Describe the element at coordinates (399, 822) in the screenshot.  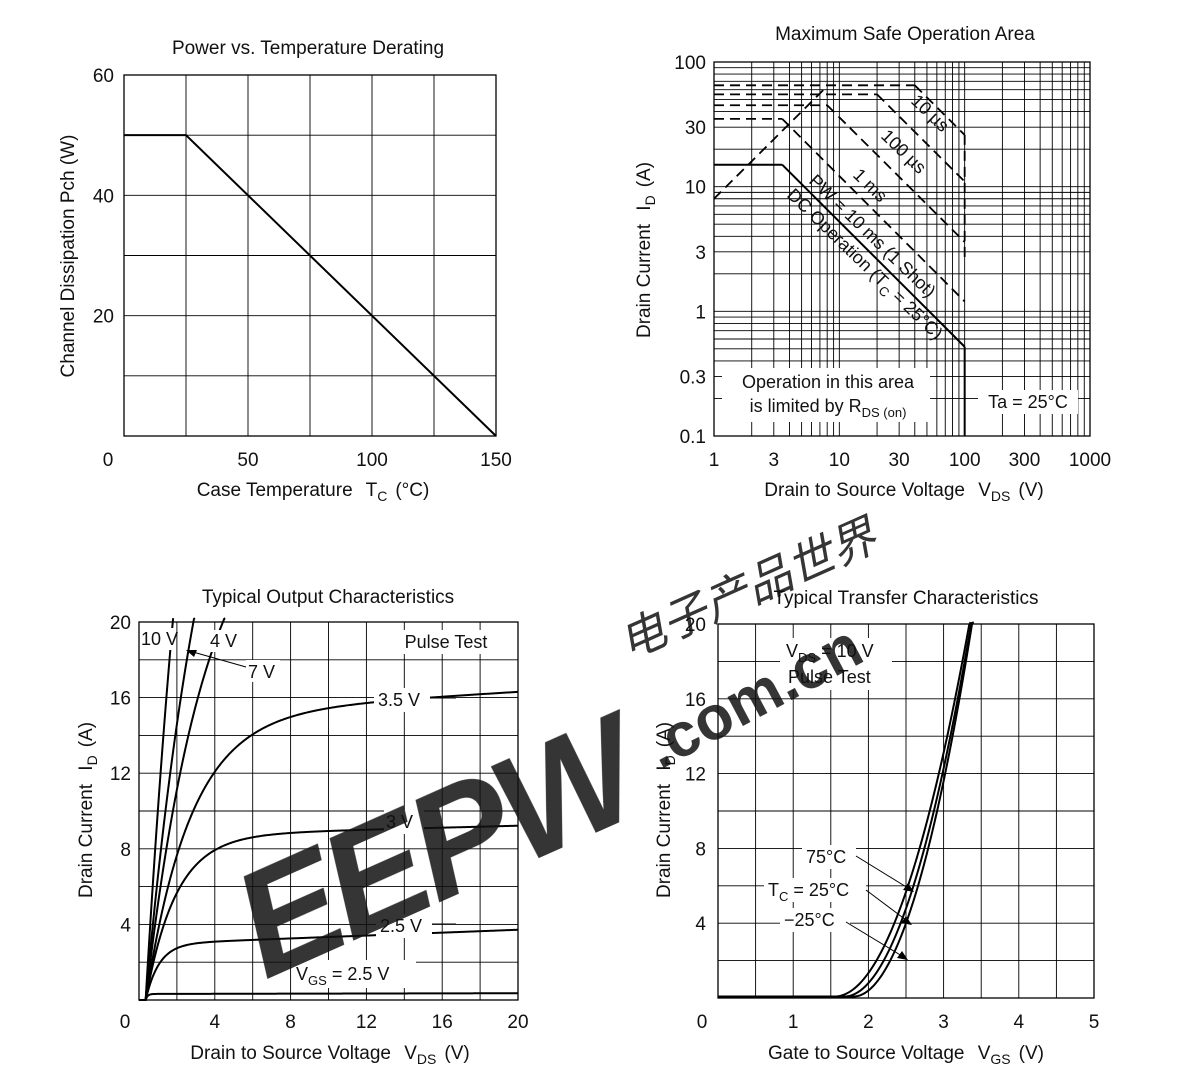
I see `output-series-label-4: 3 V` at that location.